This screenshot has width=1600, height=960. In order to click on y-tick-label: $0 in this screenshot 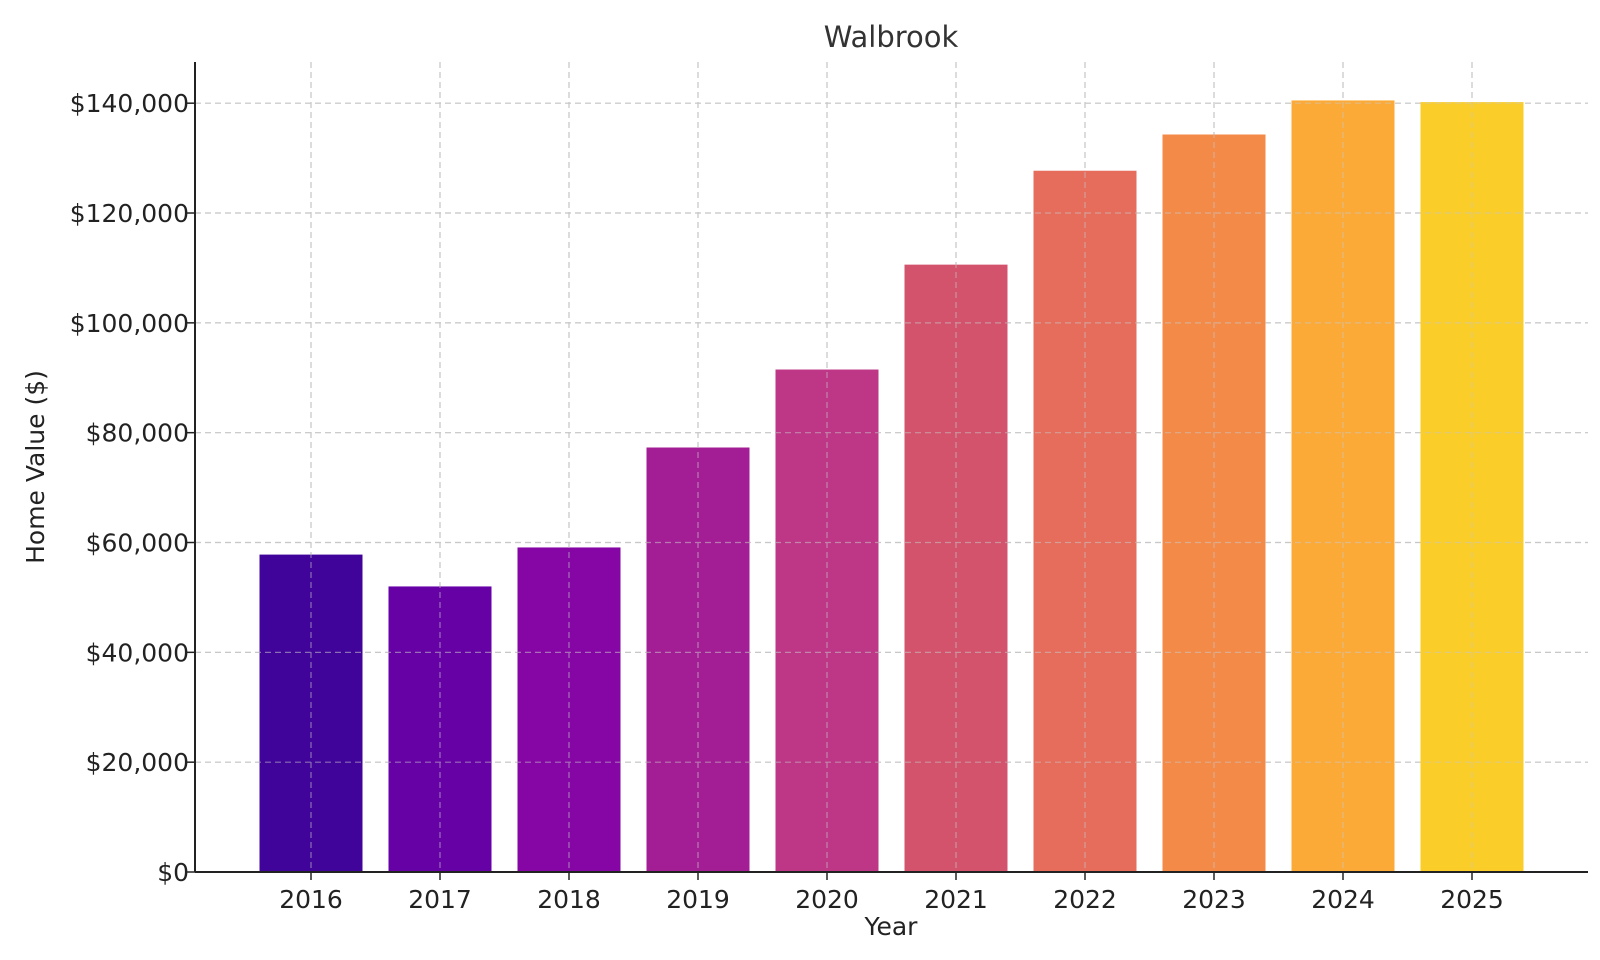, I will do `click(173, 872)`.